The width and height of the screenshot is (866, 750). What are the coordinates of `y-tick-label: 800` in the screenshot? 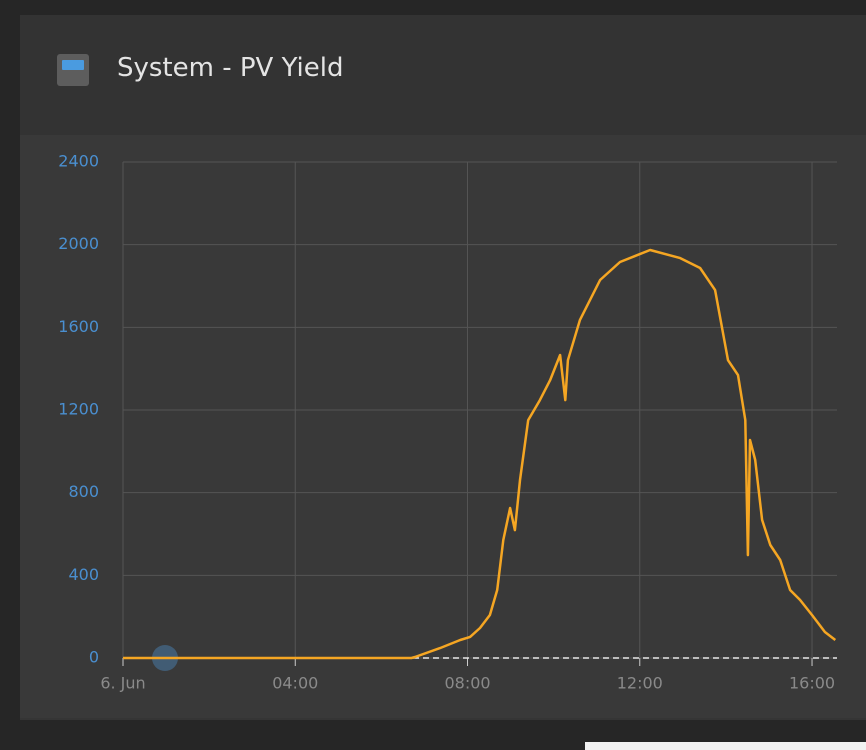 It's located at (83, 491).